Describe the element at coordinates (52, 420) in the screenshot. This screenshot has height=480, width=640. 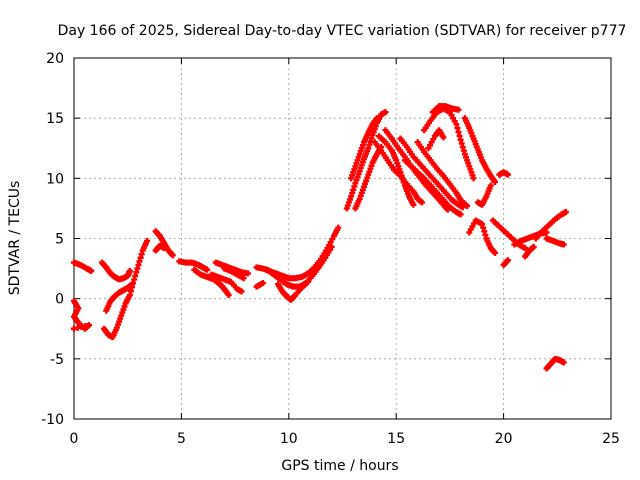
I see `y-tick-label: -10` at that location.